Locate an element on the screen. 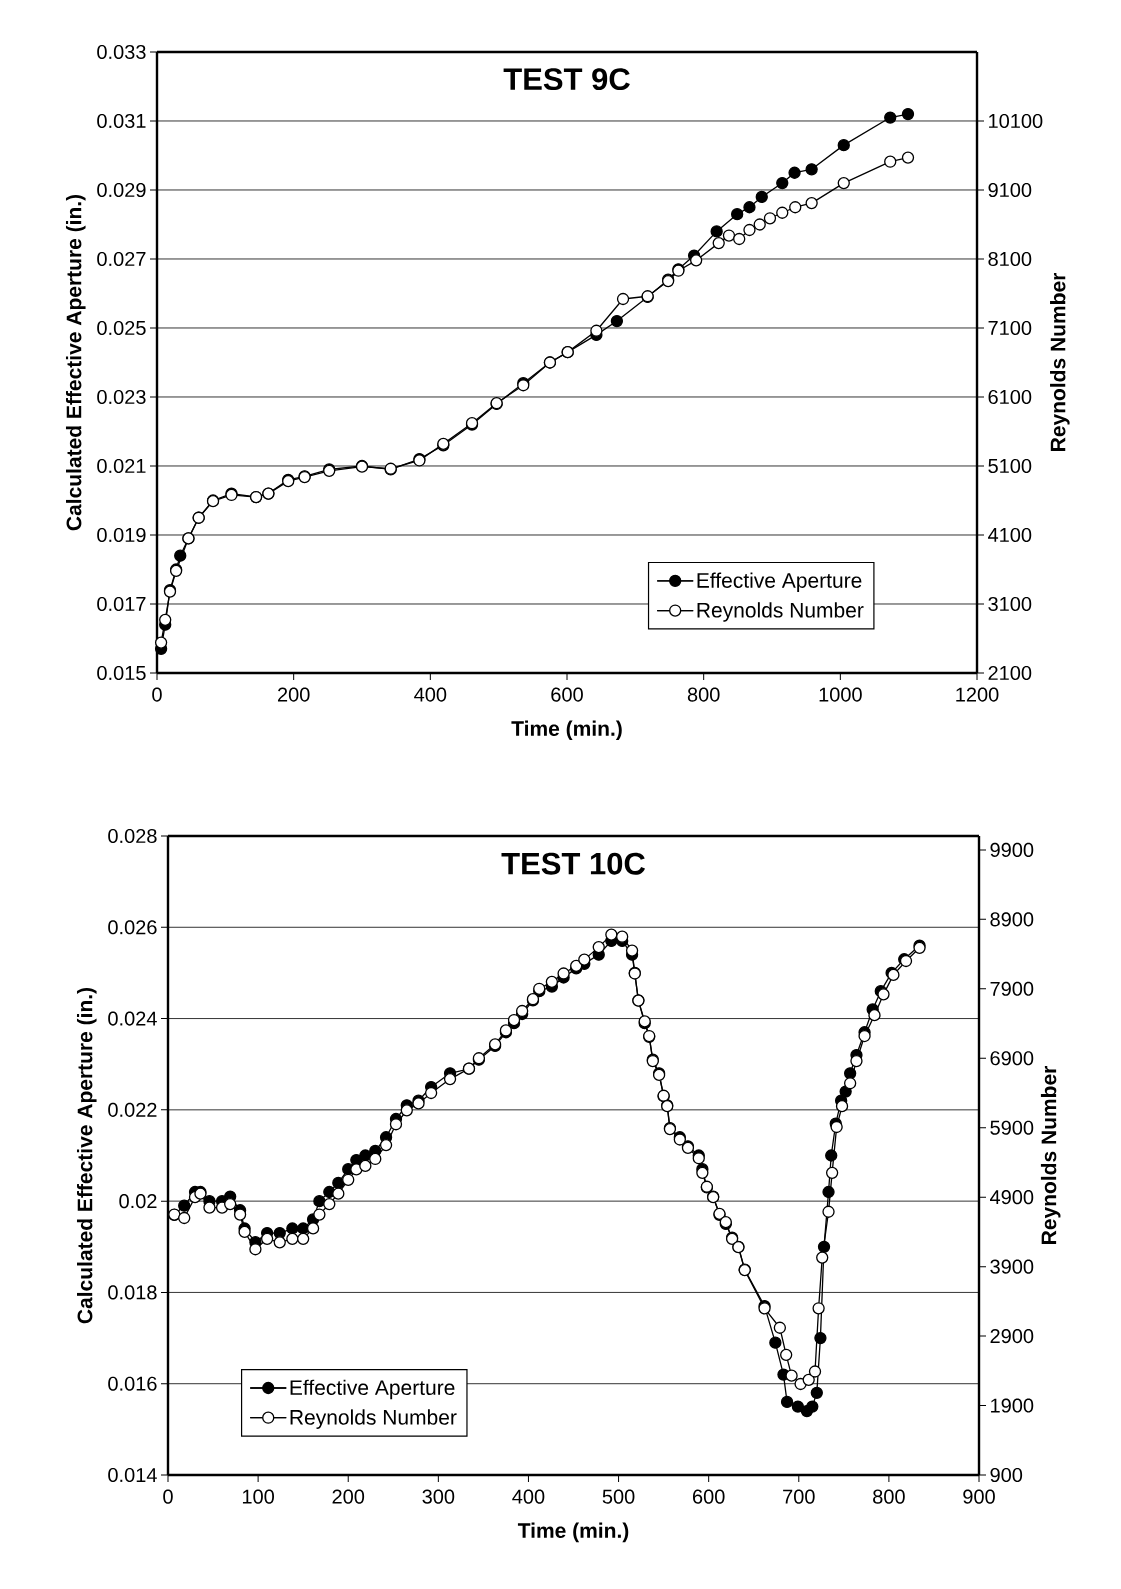  y-tick-label: 0.017 is located at coordinates (121, 604).